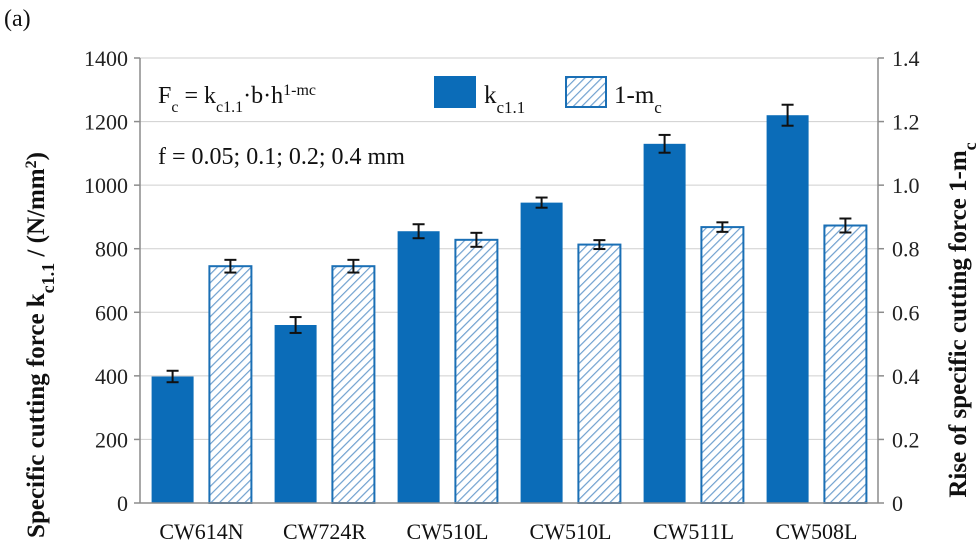  Describe the element at coordinates (548, 96) in the screenshot. I see `legend: kc1.1 1-mc` at that location.